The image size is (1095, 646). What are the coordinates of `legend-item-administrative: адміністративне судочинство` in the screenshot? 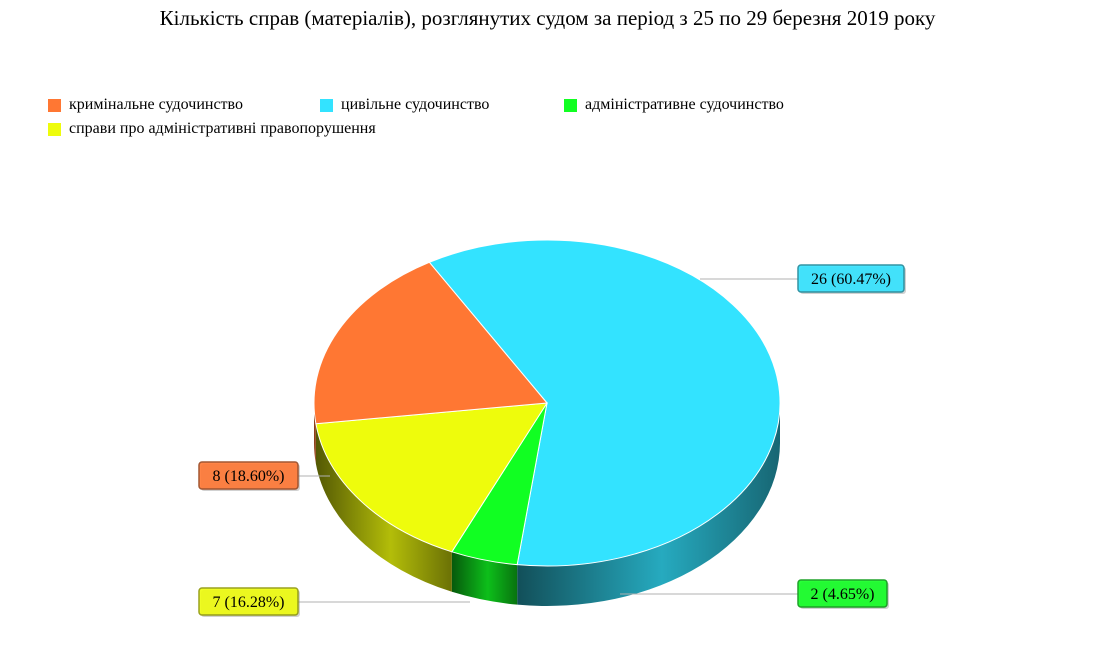 It's located at (674, 105).